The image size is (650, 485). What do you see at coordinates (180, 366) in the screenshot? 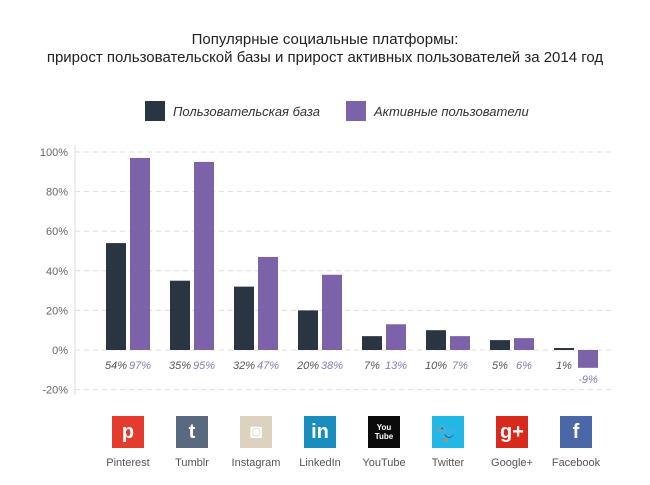
I see `data-label: 35%` at bounding box center [180, 366].